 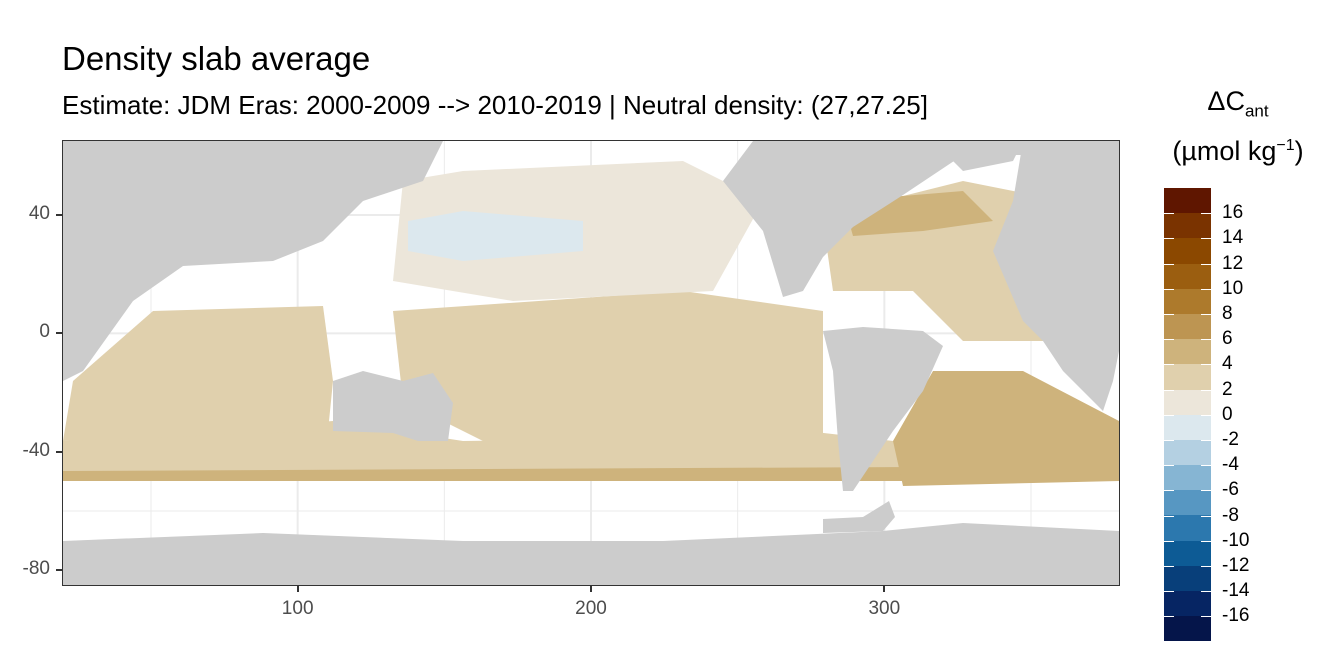 What do you see at coordinates (1233, 288) in the screenshot?
I see `colorbar-label: 10` at bounding box center [1233, 288].